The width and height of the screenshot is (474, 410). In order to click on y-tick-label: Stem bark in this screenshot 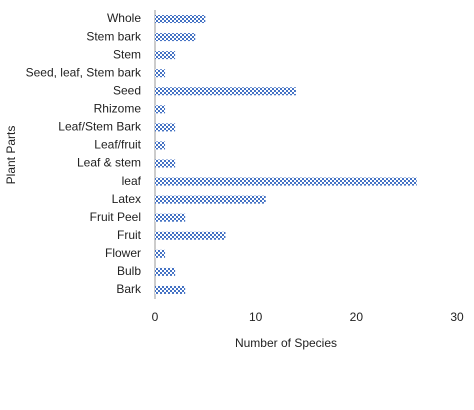, I will do `click(114, 36)`.